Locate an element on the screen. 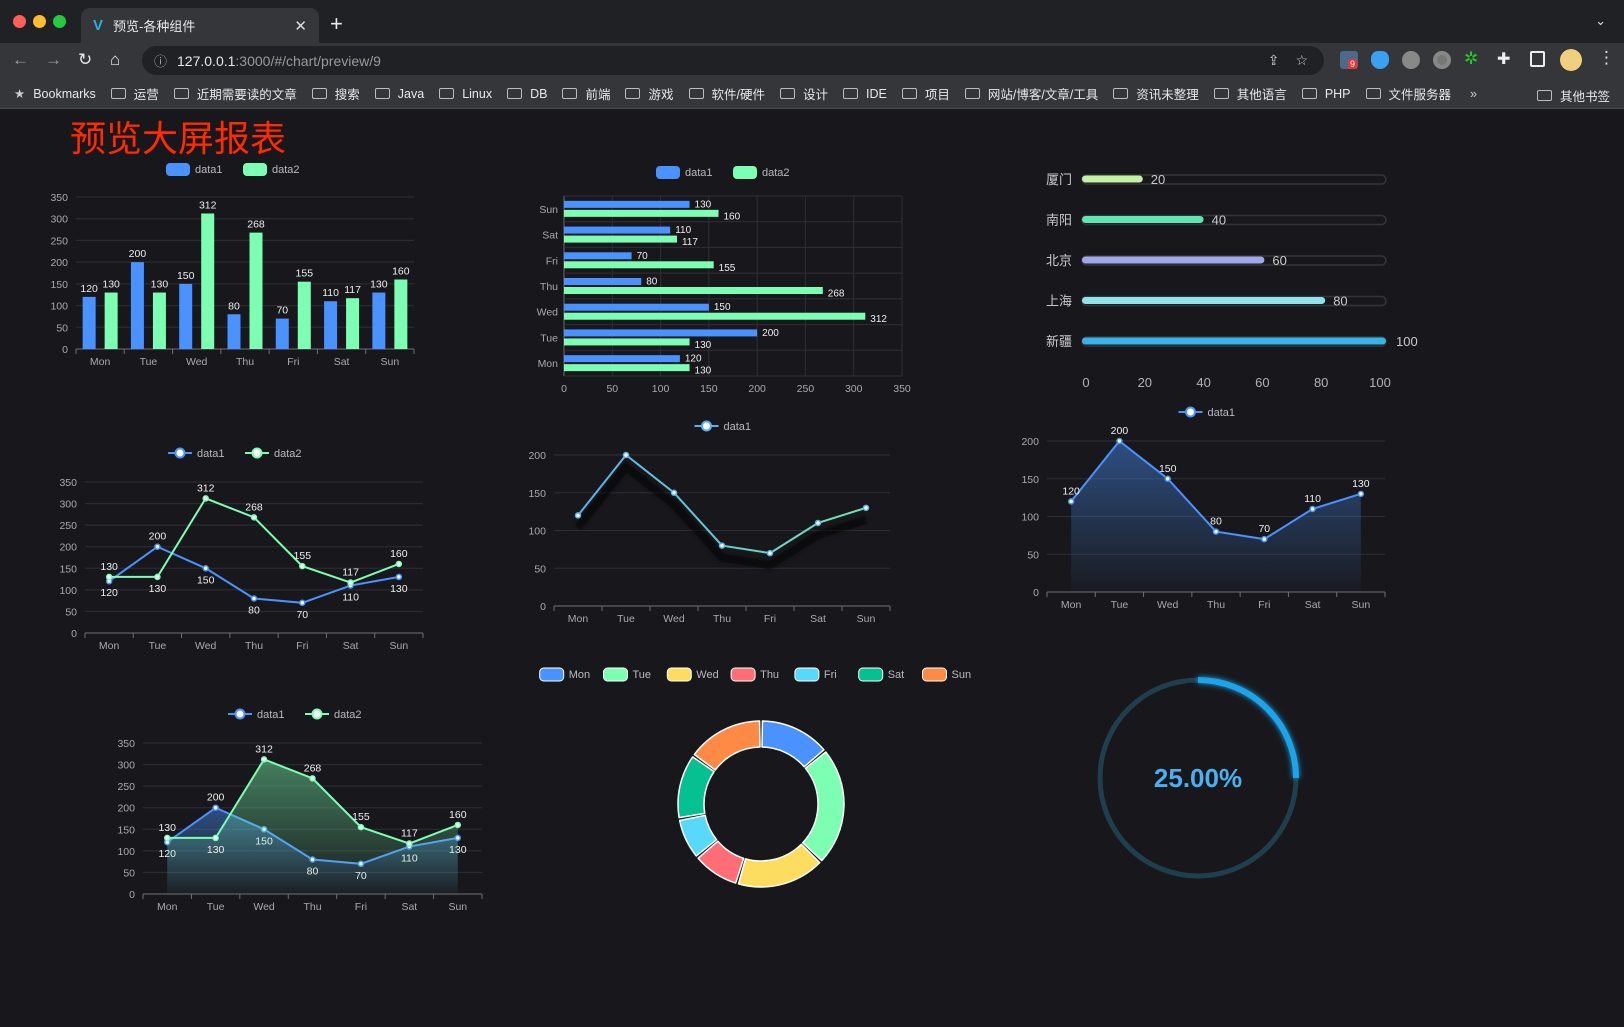 The image size is (1624, 1027). legend-label: data2 is located at coordinates (288, 454).